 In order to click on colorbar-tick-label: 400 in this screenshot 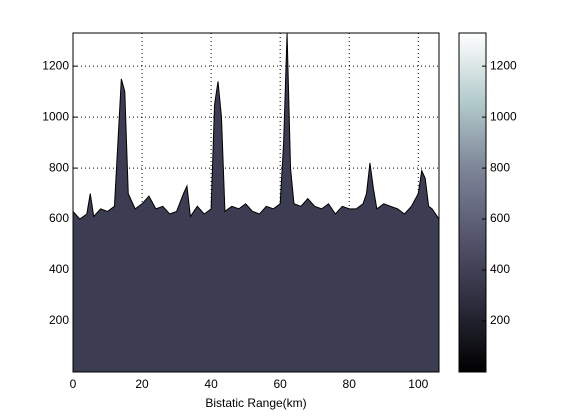, I will do `click(500, 269)`.